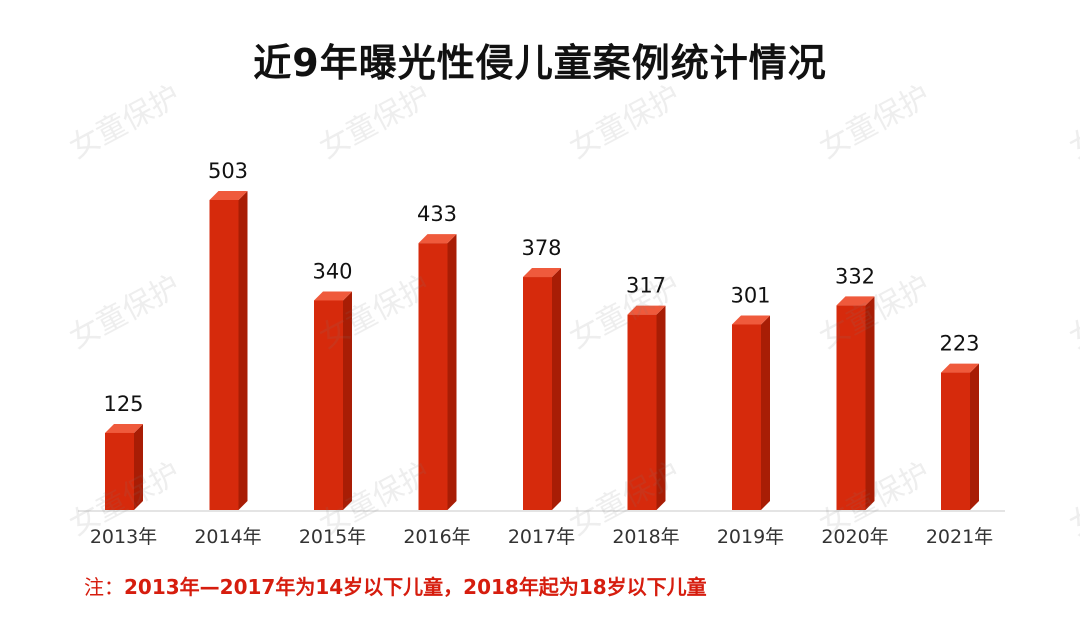 This screenshot has height=638, width=1080. I want to click on data-label: 125, so click(123, 404).